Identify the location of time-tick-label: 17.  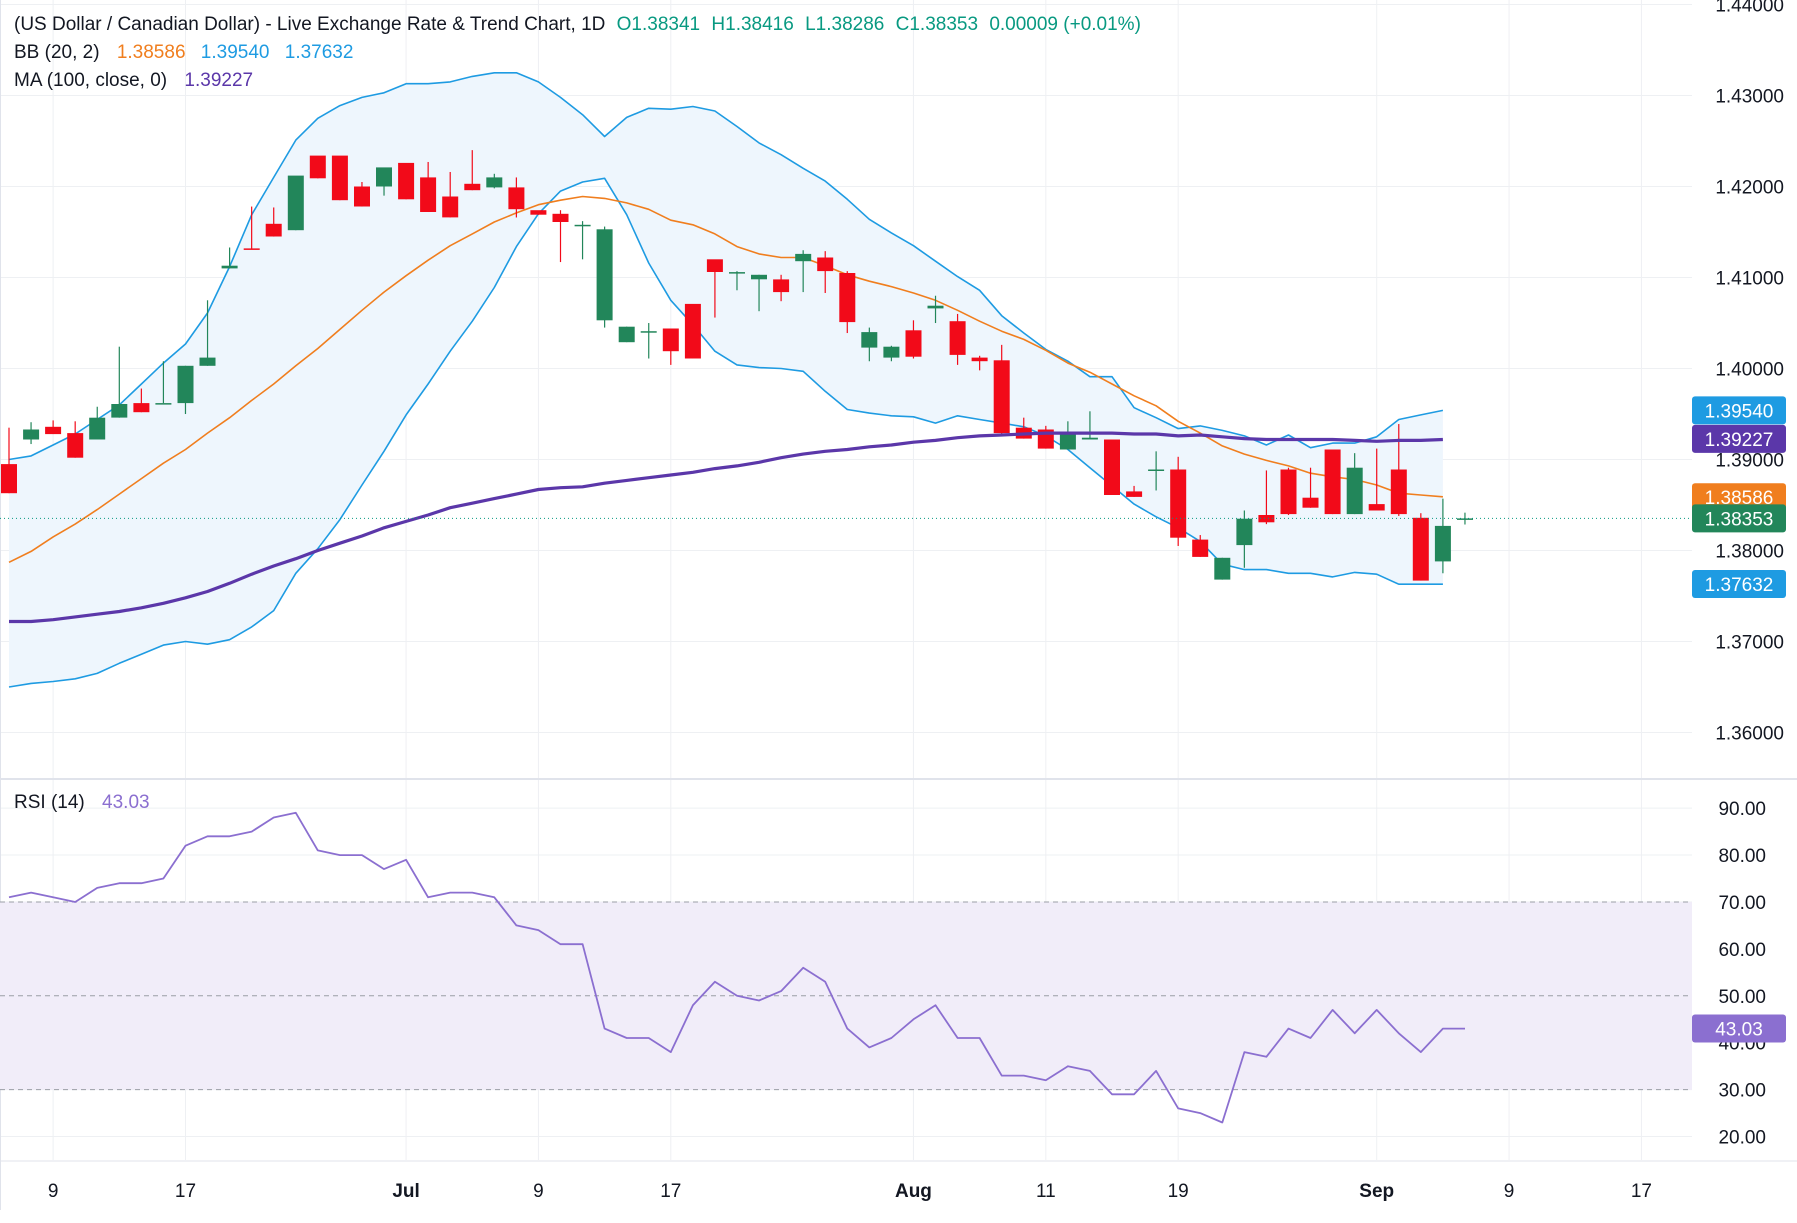
(1641, 1191).